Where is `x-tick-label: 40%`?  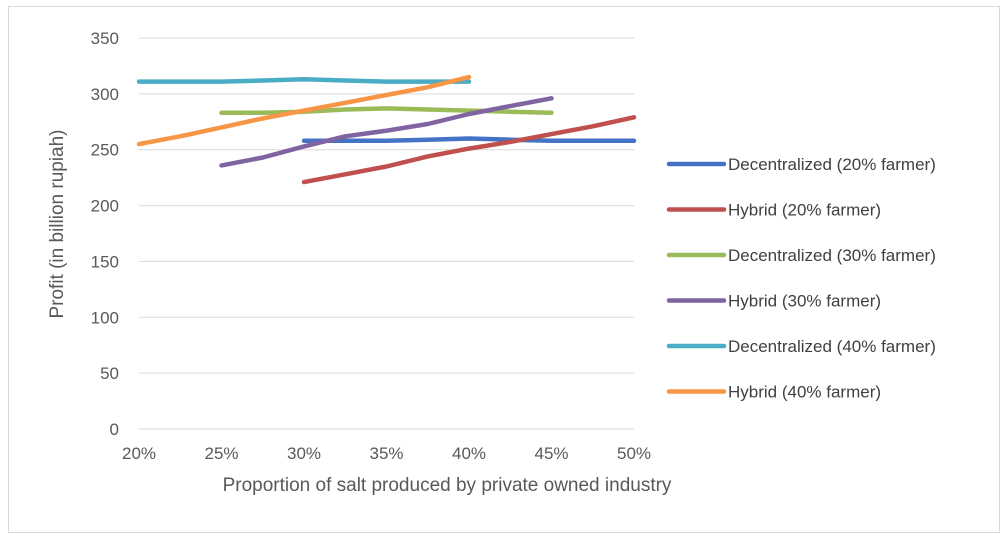 x-tick-label: 40% is located at coordinates (469, 453).